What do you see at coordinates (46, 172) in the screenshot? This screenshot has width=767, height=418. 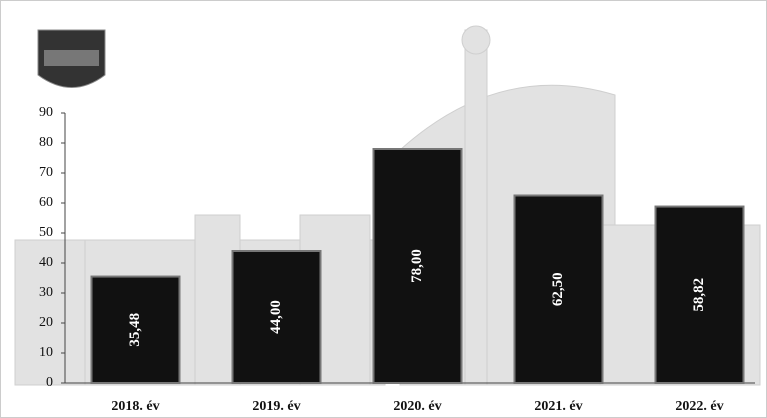 I see `y-tick-label: 70` at bounding box center [46, 172].